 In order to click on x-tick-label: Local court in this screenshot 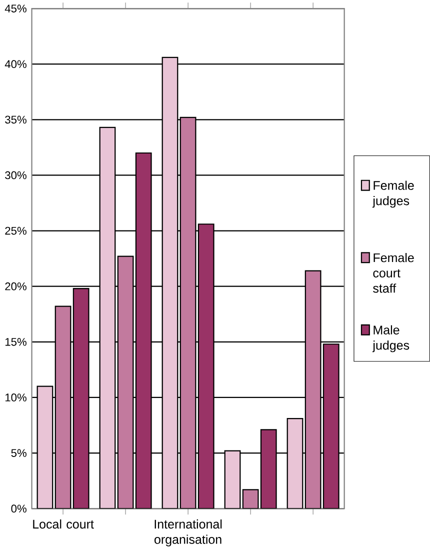, I will do `click(63, 524)`.